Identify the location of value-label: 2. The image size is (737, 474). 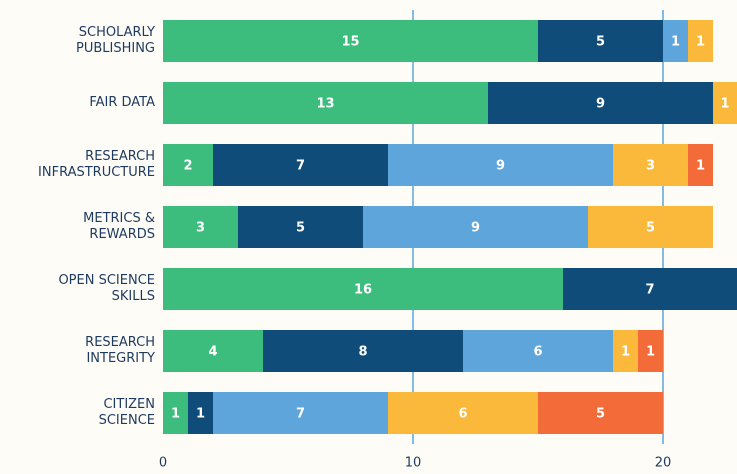
(187, 166).